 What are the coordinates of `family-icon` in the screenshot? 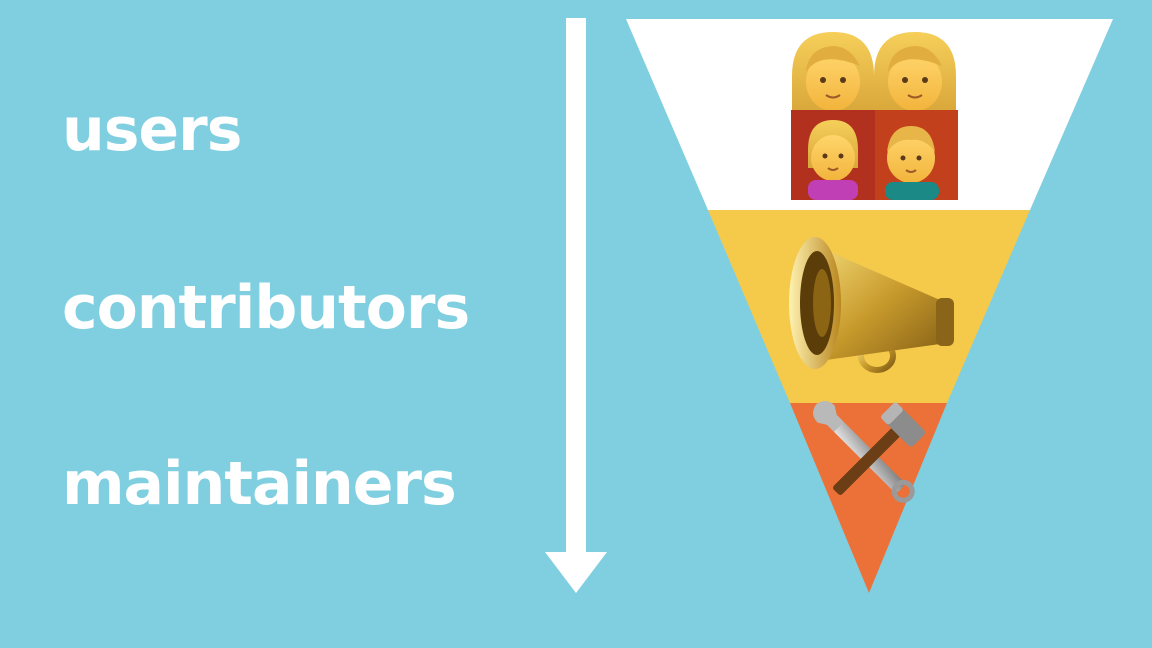 It's located at (874, 116).